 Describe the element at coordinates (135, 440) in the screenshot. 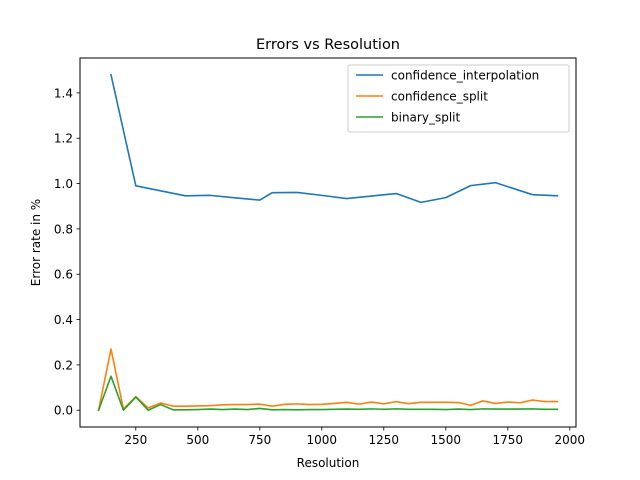

I see `x-tick-label: 250` at that location.